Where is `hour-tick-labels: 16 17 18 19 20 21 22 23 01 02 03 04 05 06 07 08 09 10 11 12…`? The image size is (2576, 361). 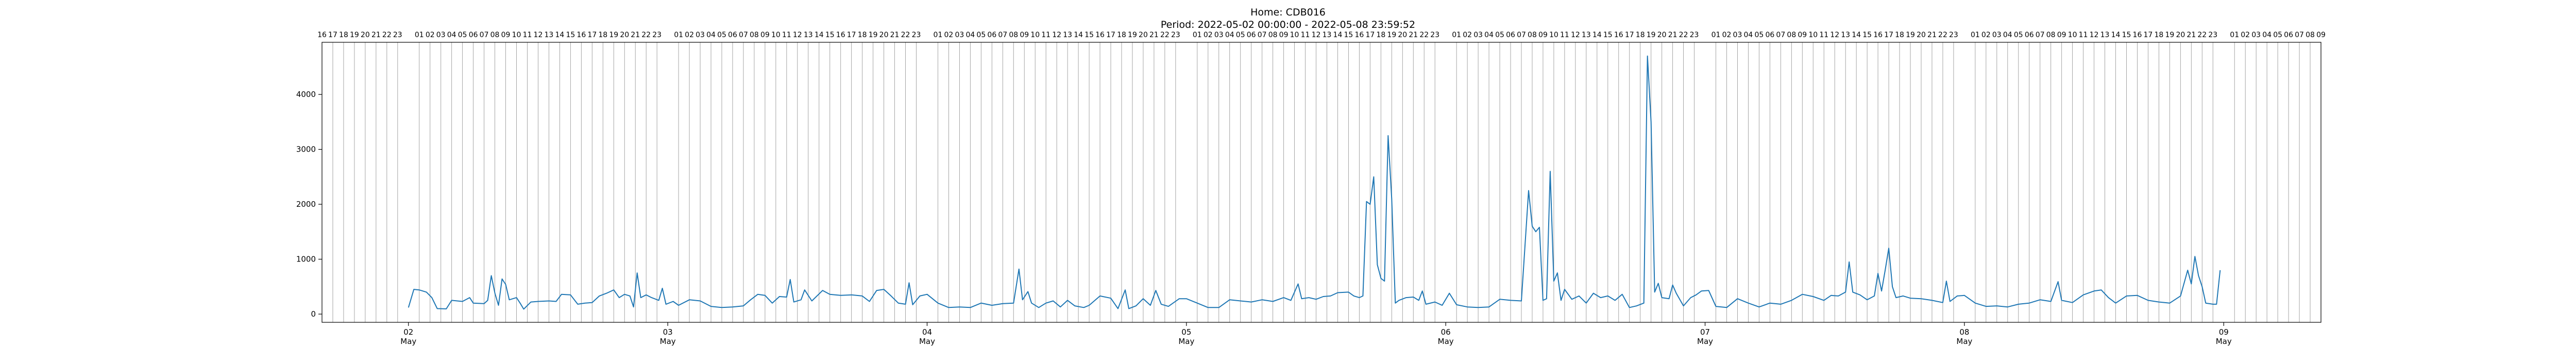 hour-tick-labels: 16 17 18 19 20 21 22 23 01 02 03 04 05 06 07 08 09 10 11 12… is located at coordinates (1321, 35).